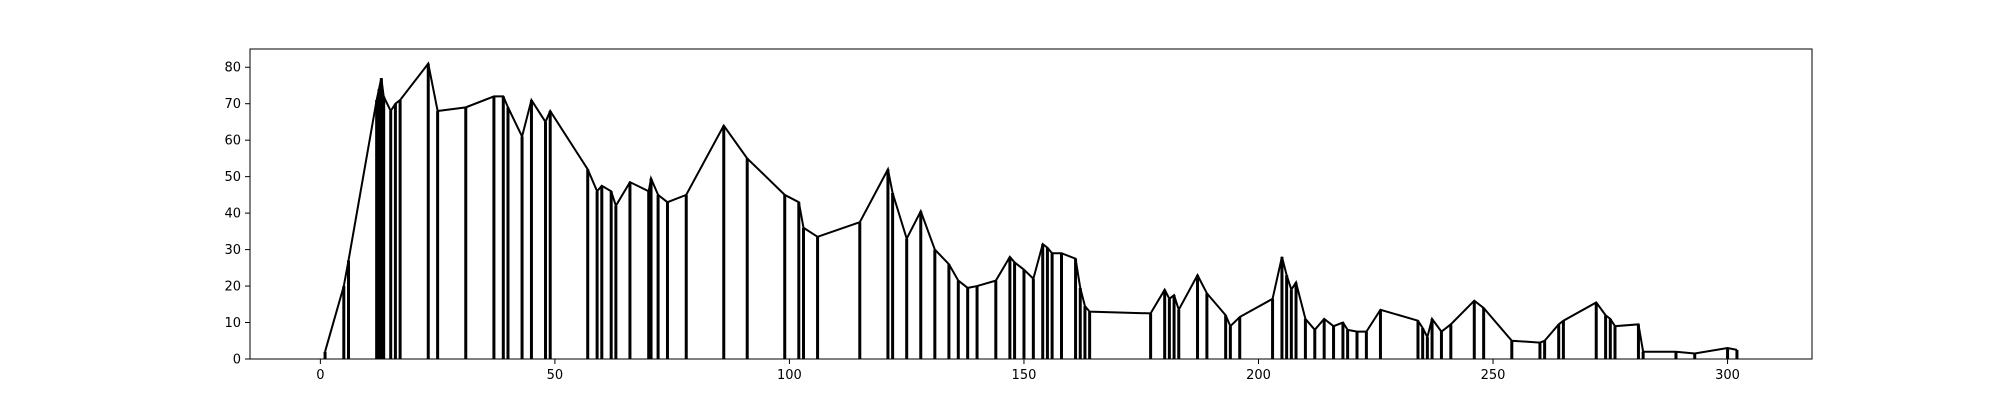 This screenshot has height=400, width=2000. I want to click on x-tick-label: 50, so click(555, 375).